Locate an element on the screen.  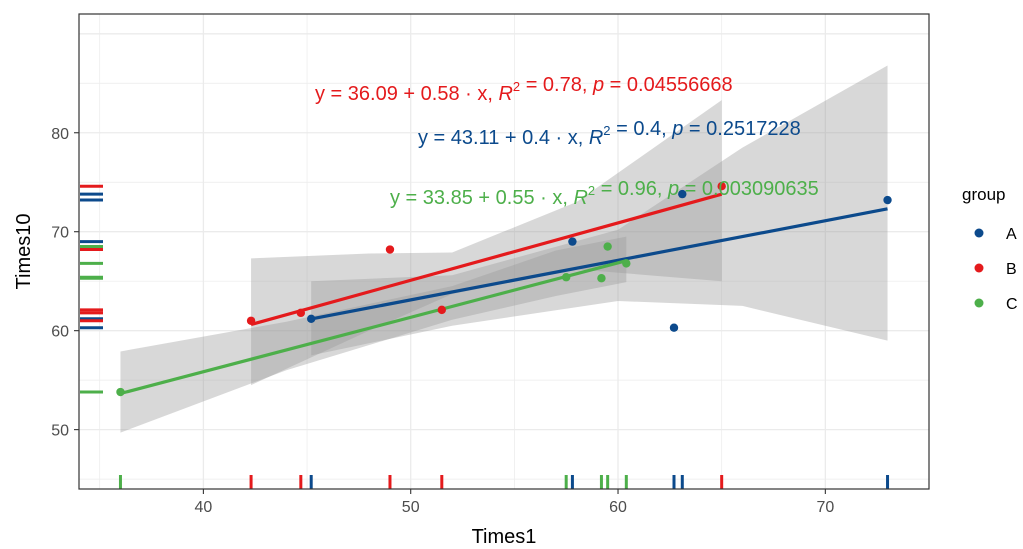
legend-key-C is located at coordinates (979, 303).